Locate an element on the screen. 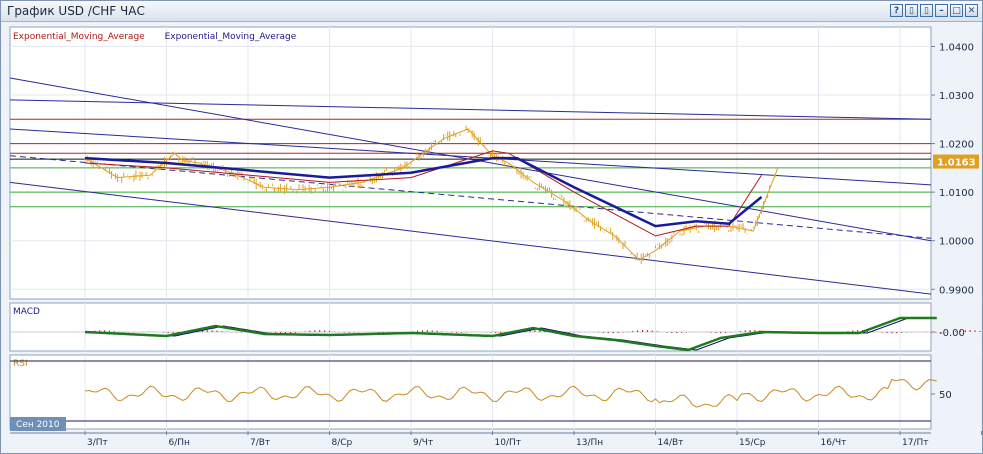 The height and width of the screenshot is (454, 983). y-tick-label: 1.0200 is located at coordinates (956, 145).